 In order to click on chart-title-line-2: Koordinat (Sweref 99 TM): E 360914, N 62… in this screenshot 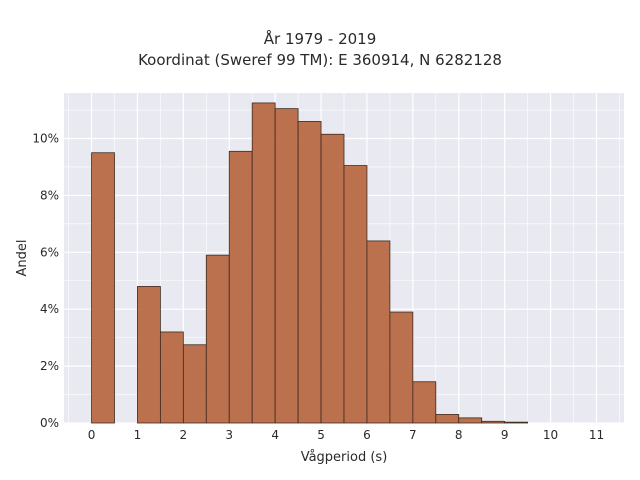, I will do `click(320, 60)`.